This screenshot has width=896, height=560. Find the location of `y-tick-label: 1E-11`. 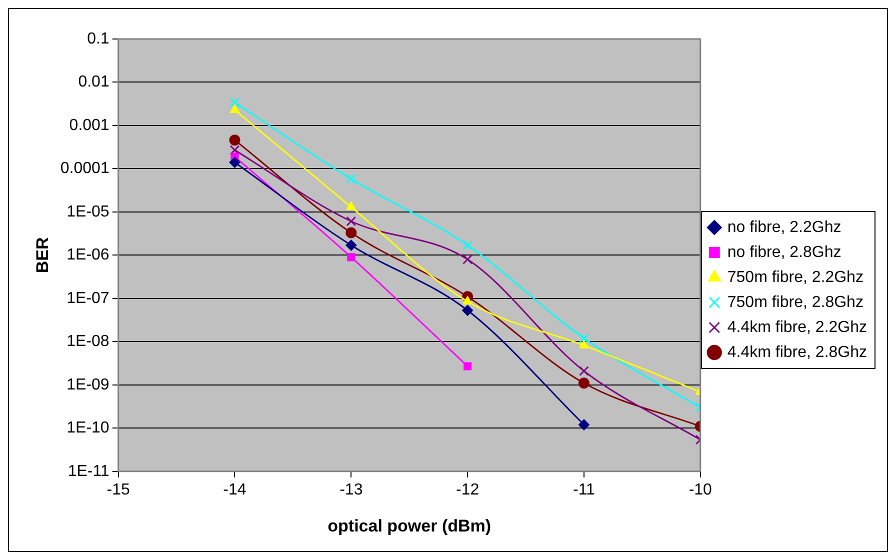

y-tick-label: 1E-11 is located at coordinates (89, 471).